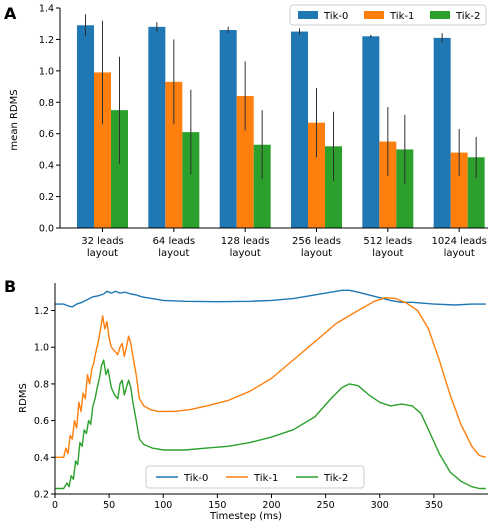 The width and height of the screenshot is (498, 522). Describe the element at coordinates (326, 505) in the screenshot. I see `x-tick-label-b: 250` at that location.